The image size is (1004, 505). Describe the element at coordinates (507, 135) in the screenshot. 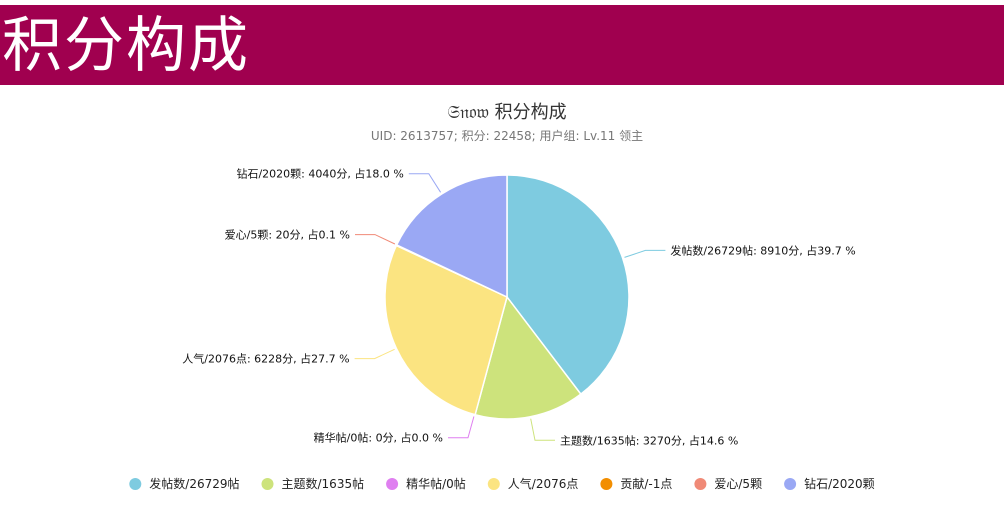

I see `chart-subtitle: UID: 2613757; 积分: 22458; 用户组: Lv.11 领主` at that location.